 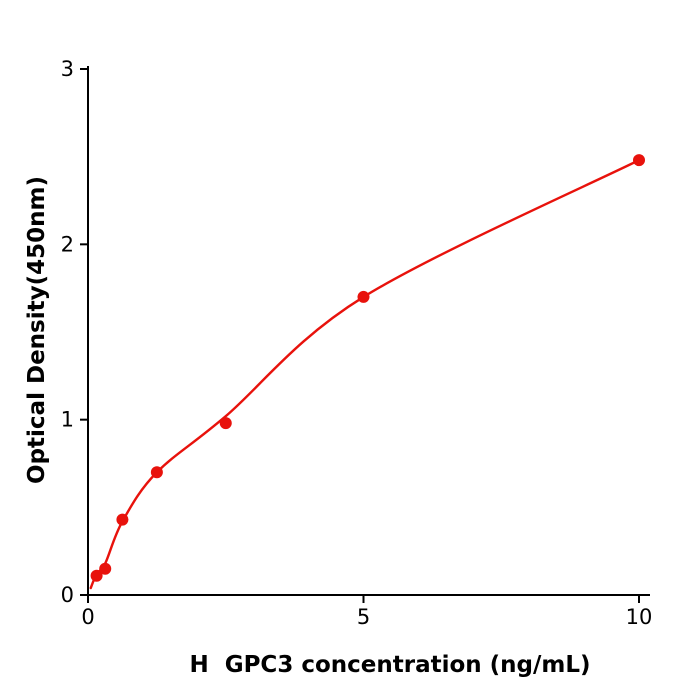 I want to click on y-tick-label: 0, so click(x=67, y=595).